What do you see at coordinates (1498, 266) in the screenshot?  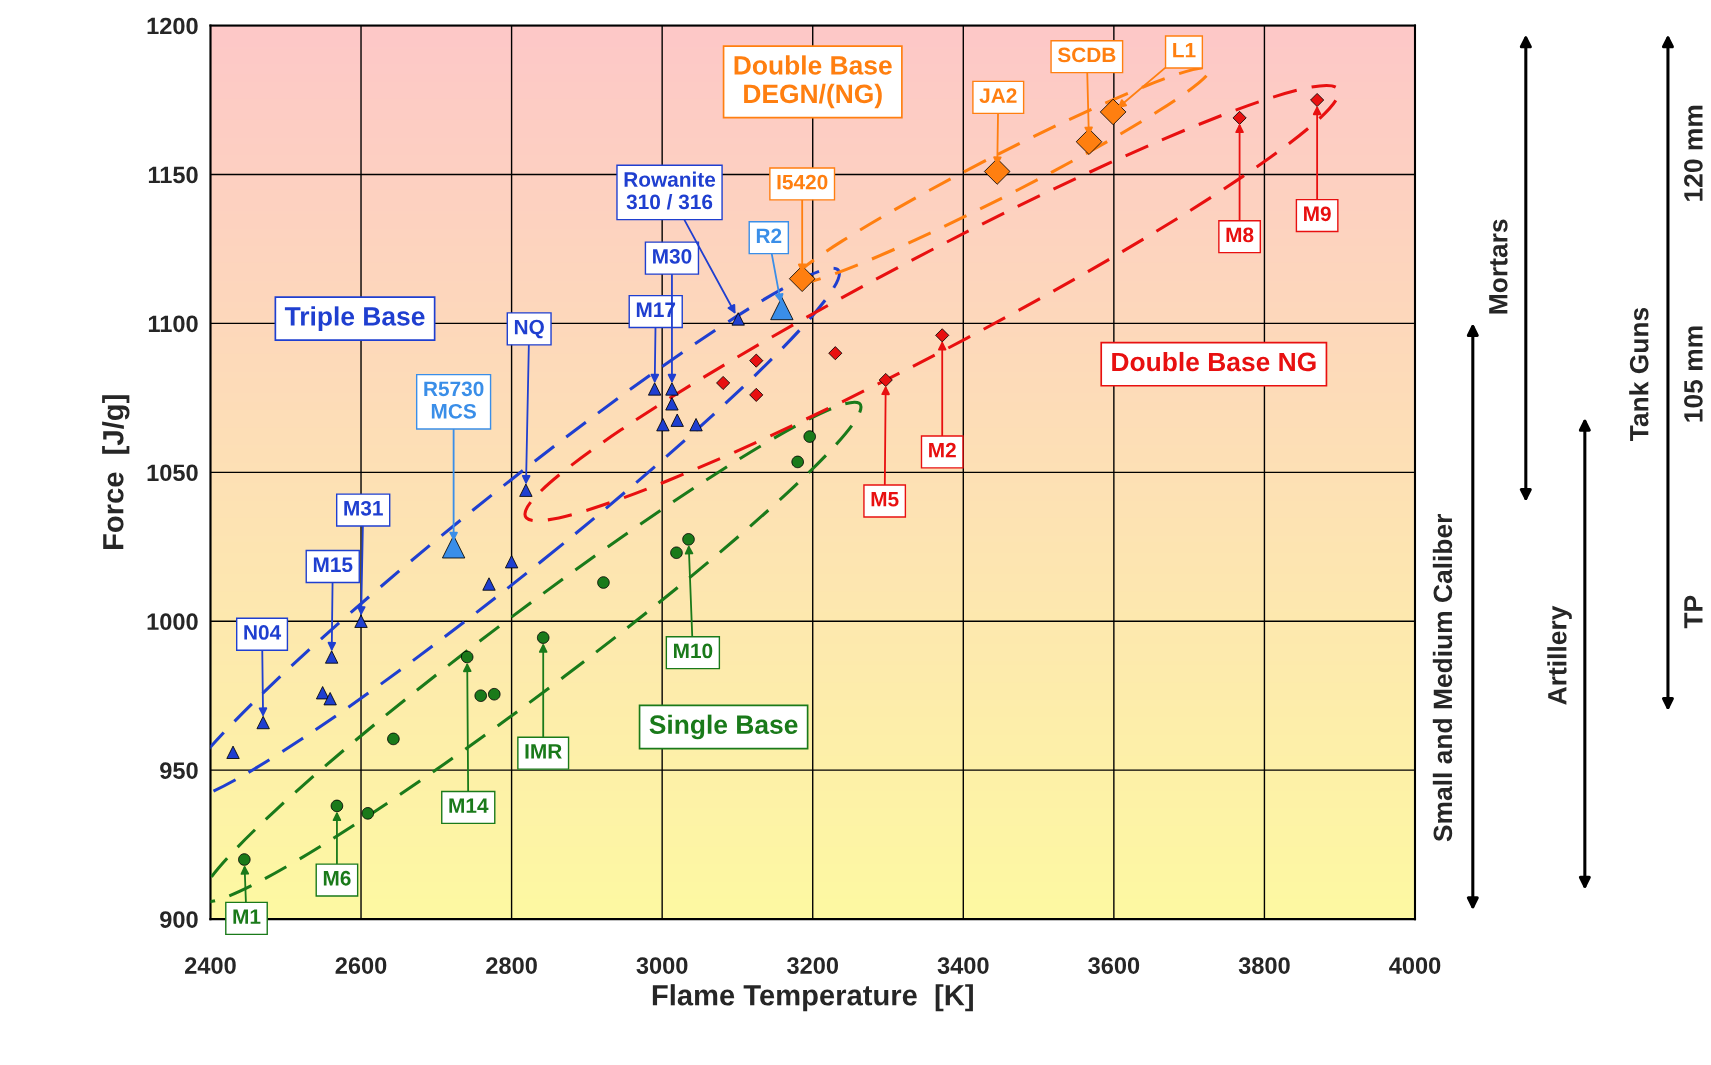 I see `text: Mortars` at bounding box center [1498, 266].